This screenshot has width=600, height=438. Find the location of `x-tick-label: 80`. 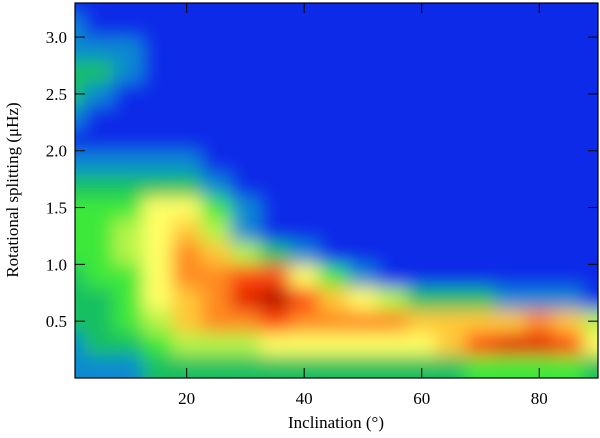

x-tick-label: 80 is located at coordinates (539, 398).